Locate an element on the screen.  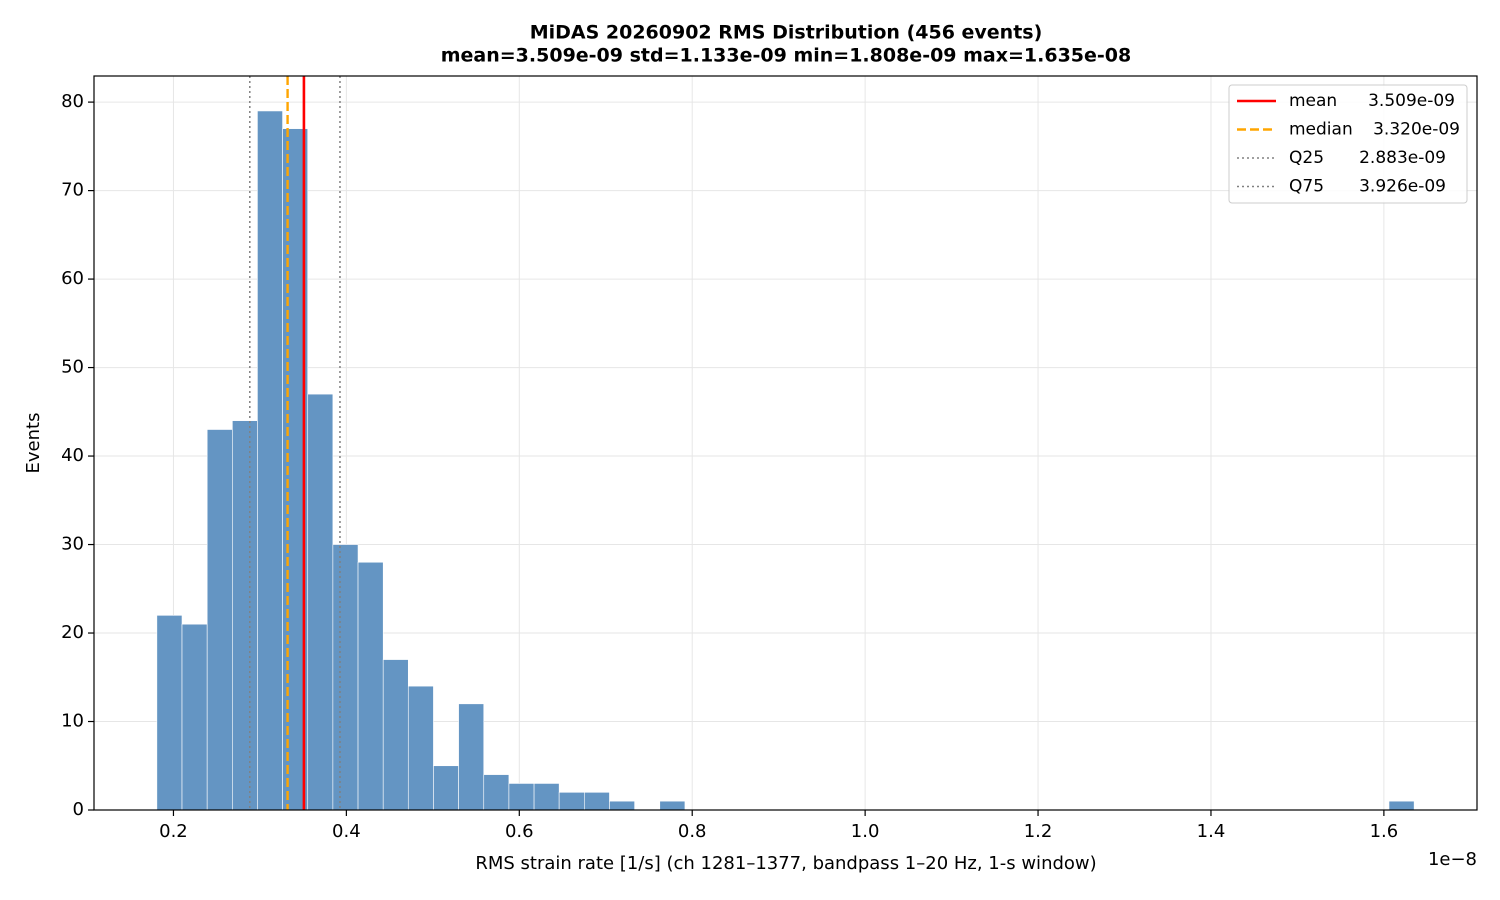
y-tick-label: 10 is located at coordinates (72, 721).